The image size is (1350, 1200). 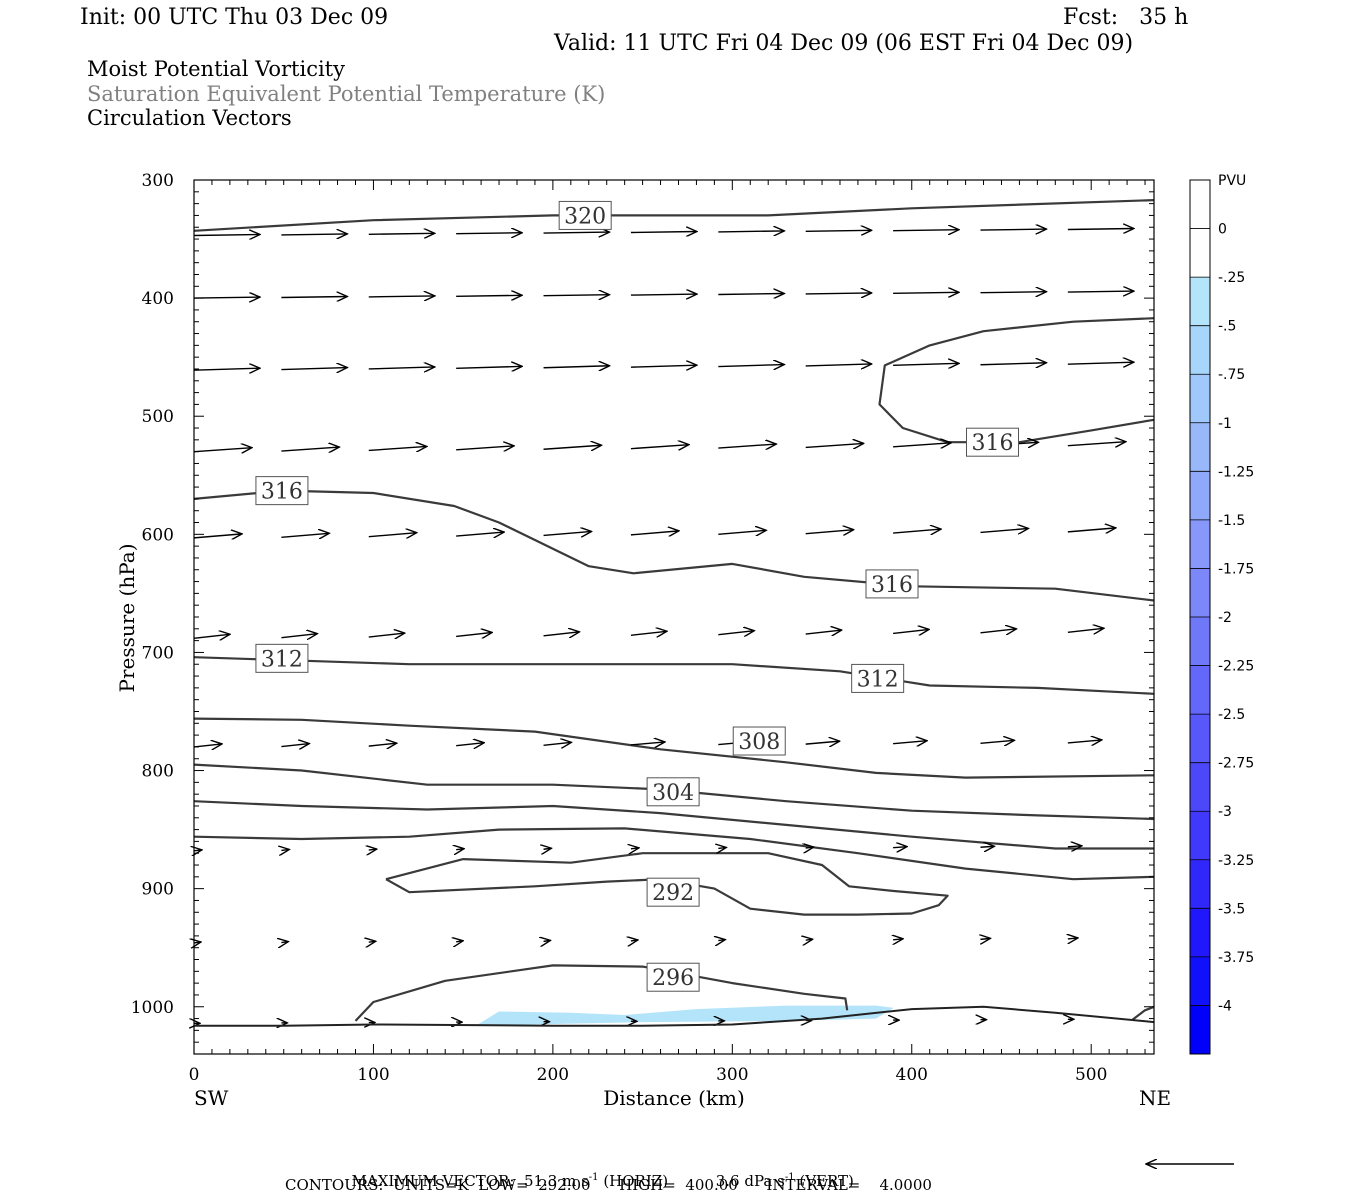 What do you see at coordinates (433, 1181) in the screenshot?
I see `max-vector-label: MAXIMUM VECTOR:` at bounding box center [433, 1181].